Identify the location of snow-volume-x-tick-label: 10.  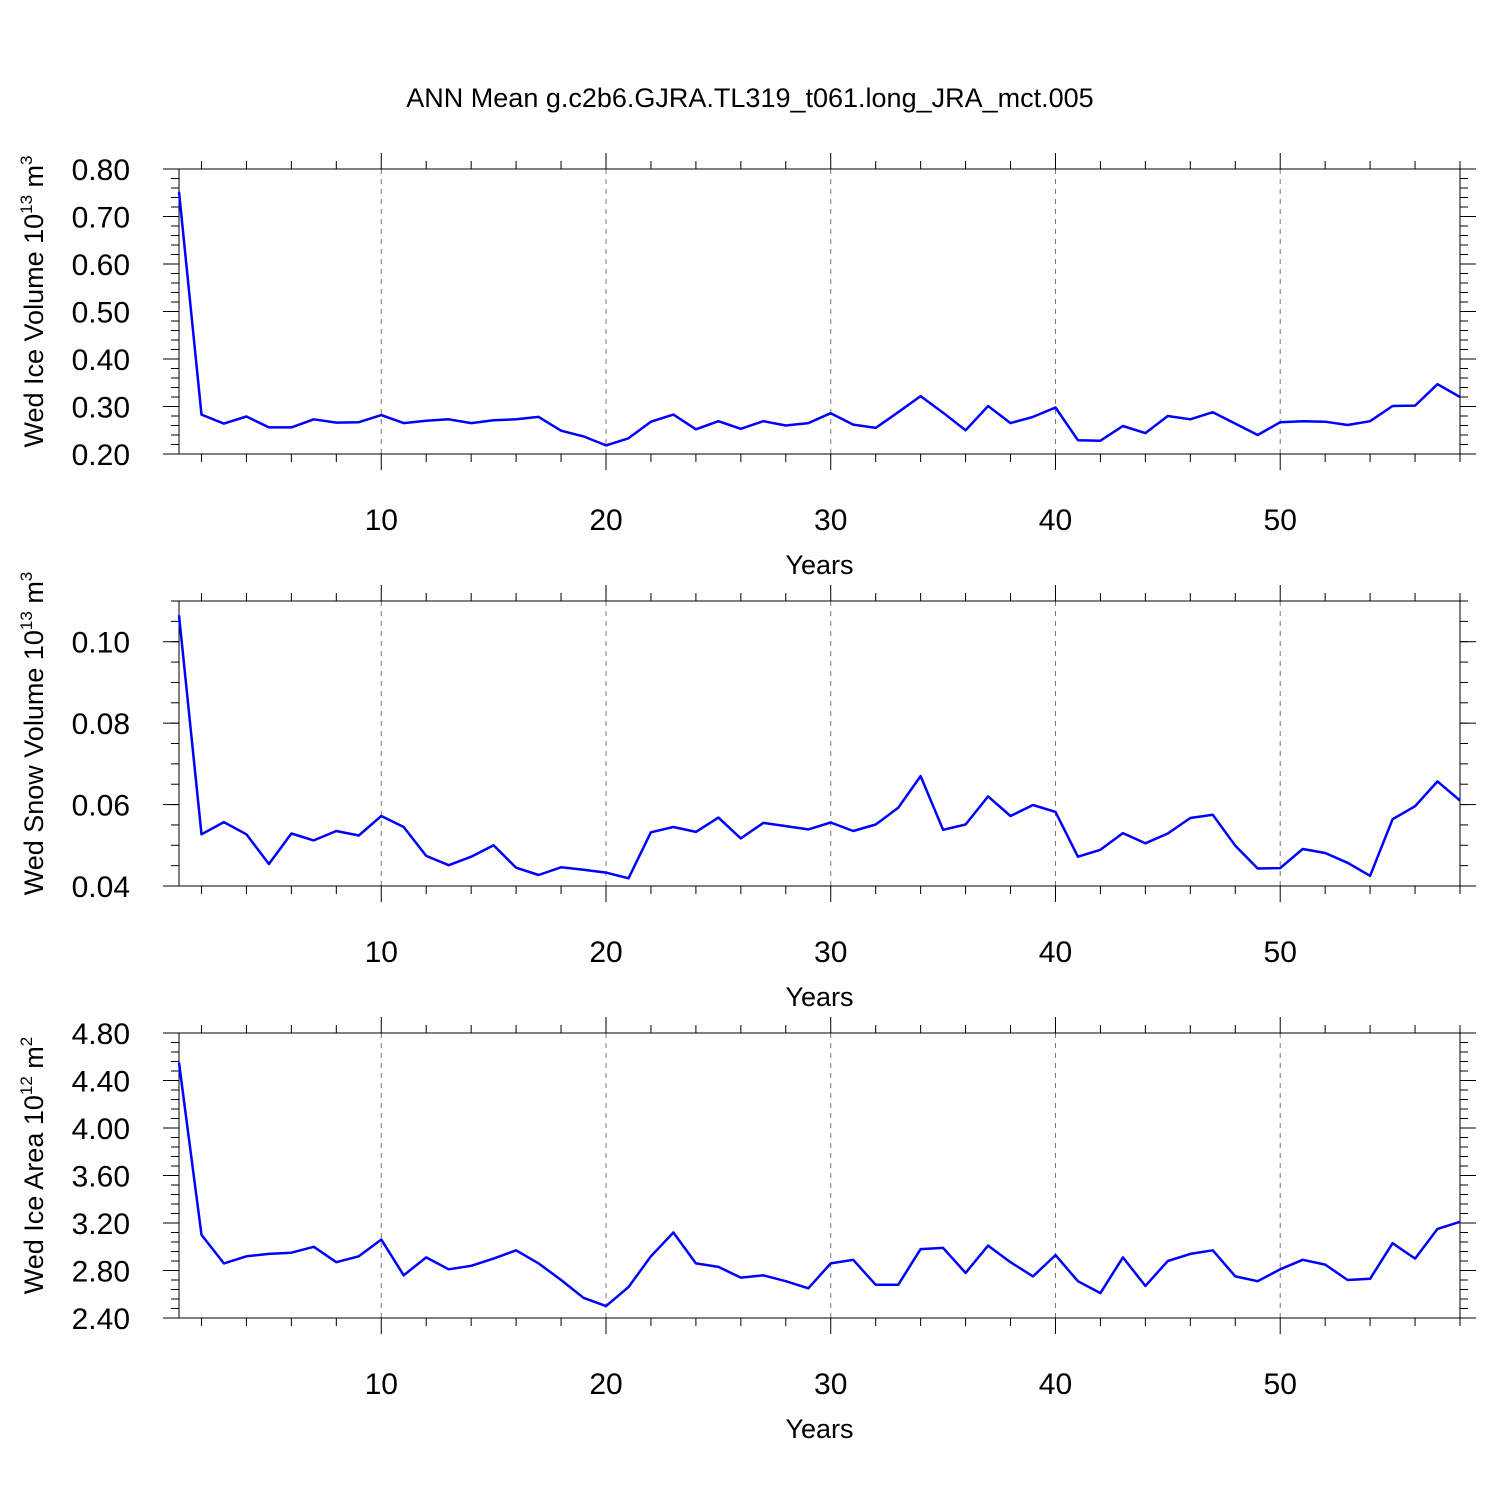
(381, 952).